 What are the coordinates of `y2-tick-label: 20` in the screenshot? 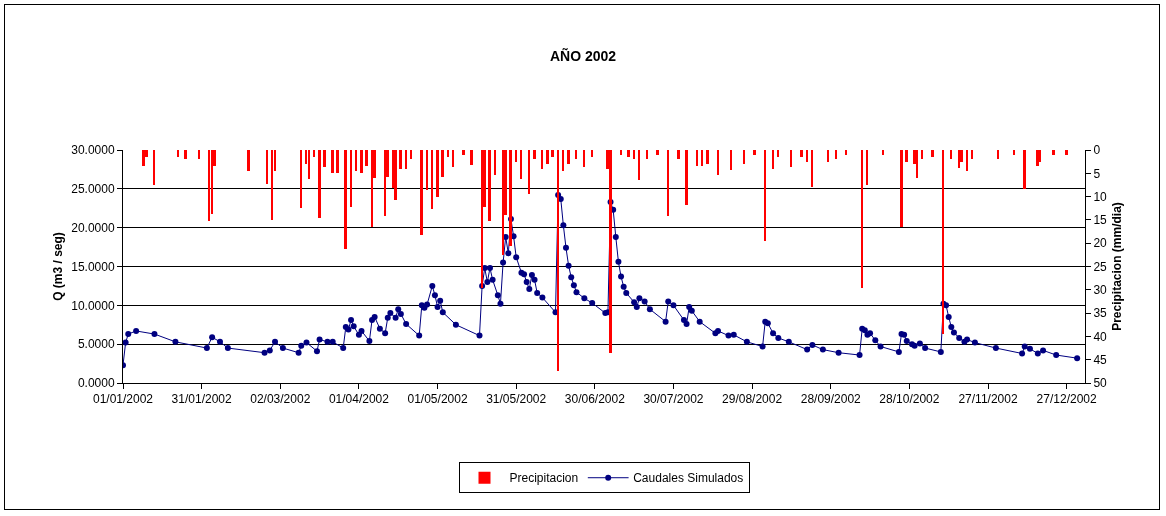 It's located at (1100, 243).